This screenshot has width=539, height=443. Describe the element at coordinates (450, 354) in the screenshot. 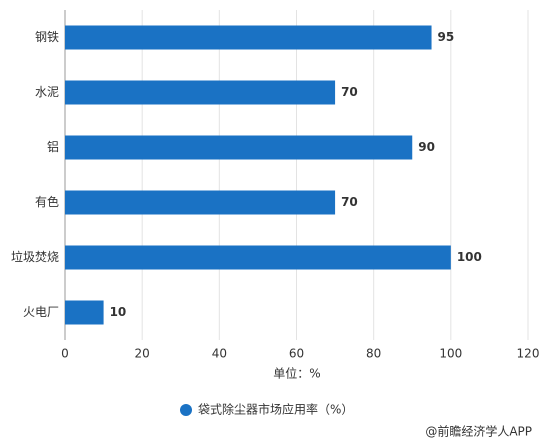

I see `x-tick-label: 100` at that location.